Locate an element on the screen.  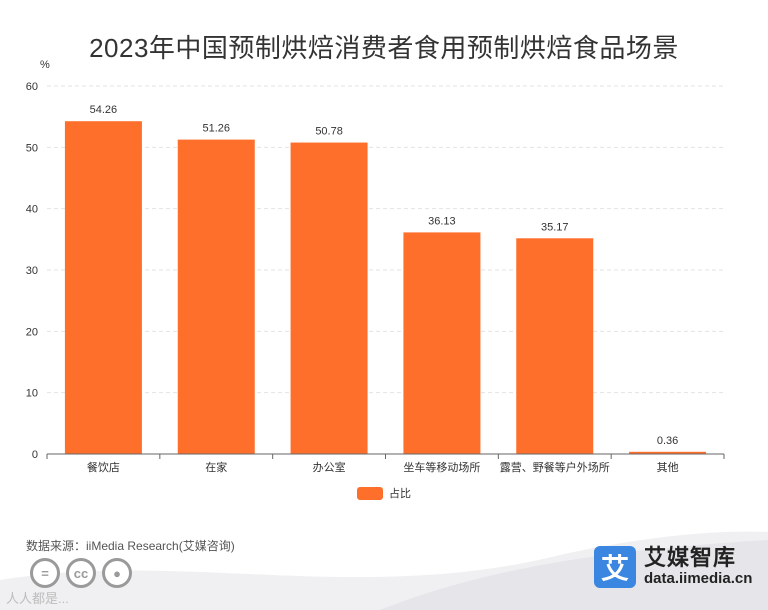
y-tick-label: 20 is located at coordinates (32, 332).